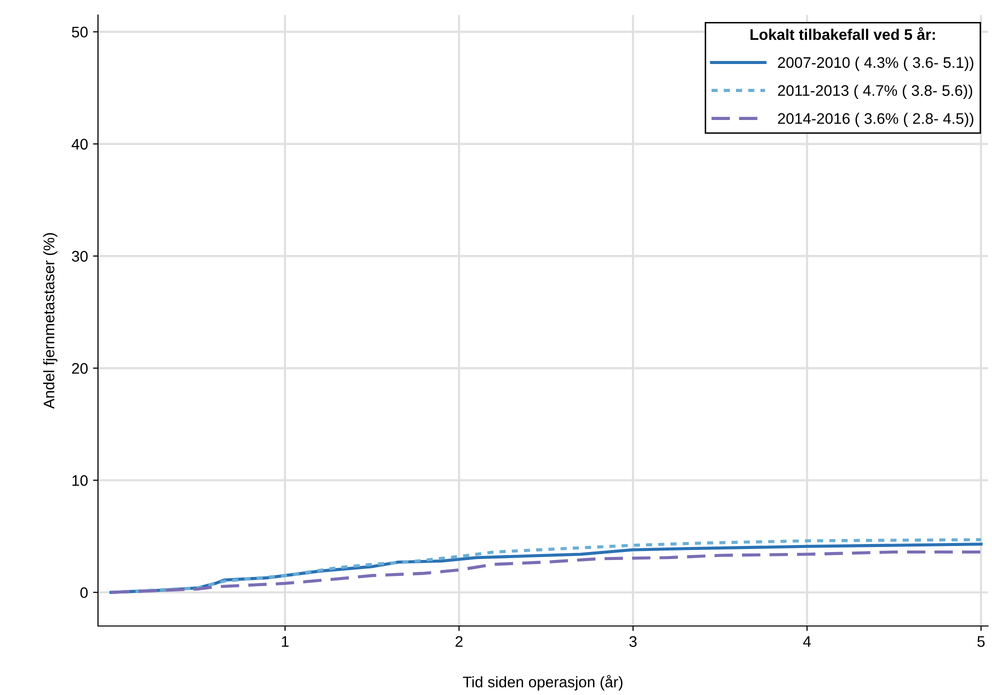  Describe the element at coordinates (807, 641) in the screenshot. I see `x-tick-label: 4` at that location.